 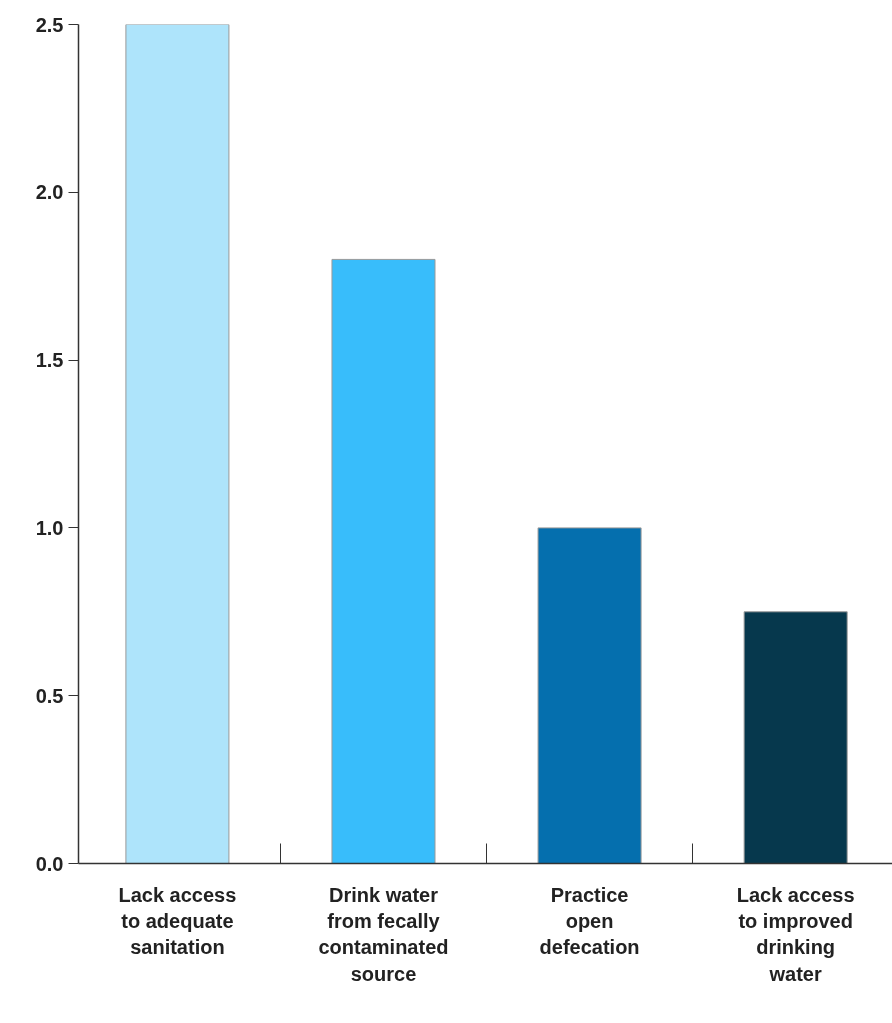 What do you see at coordinates (49, 360) in the screenshot?
I see `y-tick-label: 1.5` at bounding box center [49, 360].